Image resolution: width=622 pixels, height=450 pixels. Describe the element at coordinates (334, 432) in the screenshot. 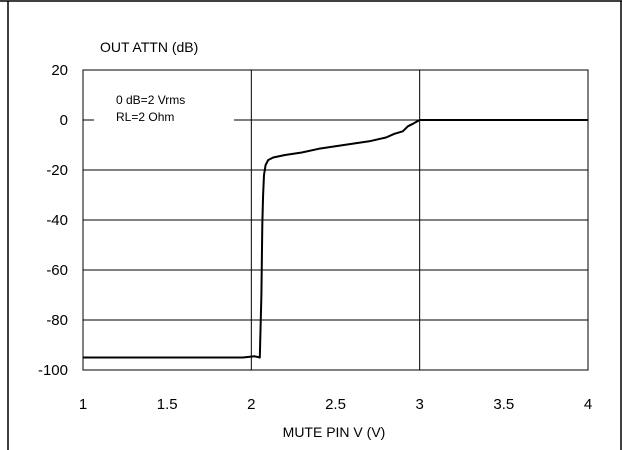

I see `x-axis-title: MUTE PIN V (V)` at that location.